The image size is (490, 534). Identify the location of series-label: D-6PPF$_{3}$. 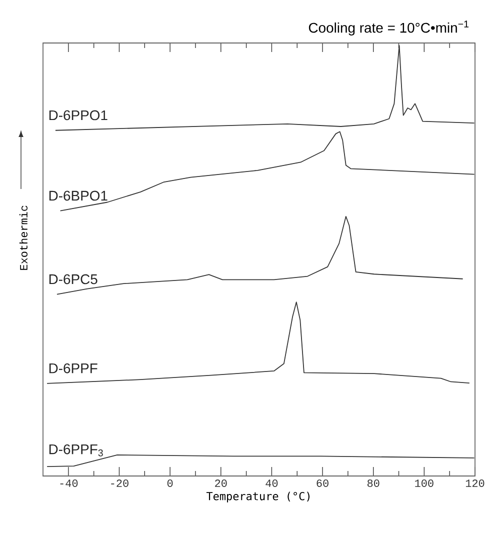
(76, 450).